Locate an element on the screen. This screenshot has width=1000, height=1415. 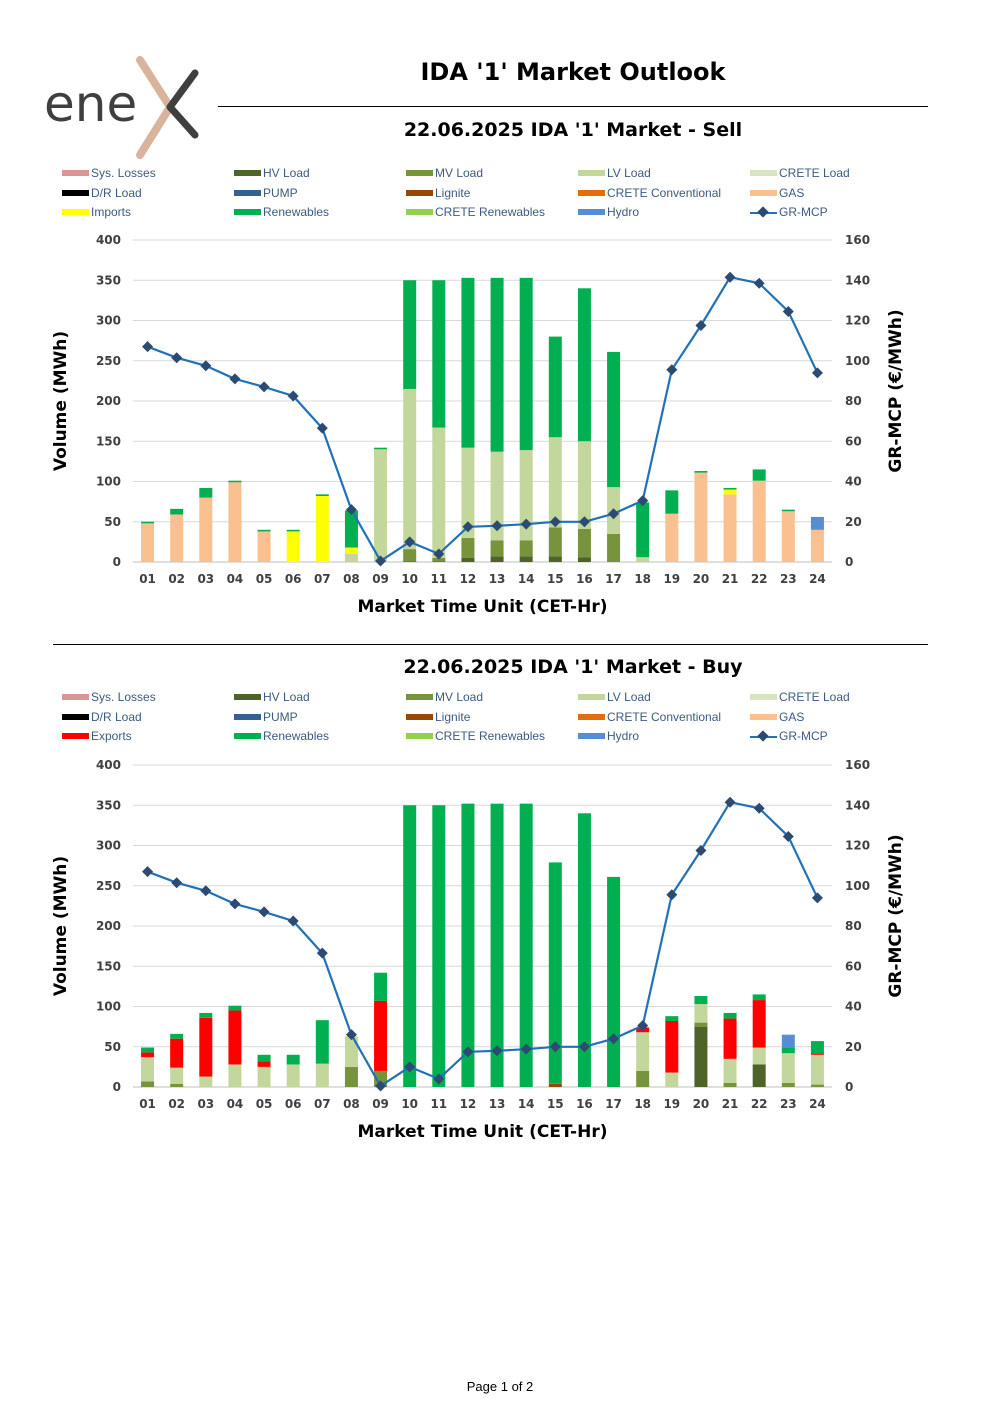
section-divider is located at coordinates (490, 644).